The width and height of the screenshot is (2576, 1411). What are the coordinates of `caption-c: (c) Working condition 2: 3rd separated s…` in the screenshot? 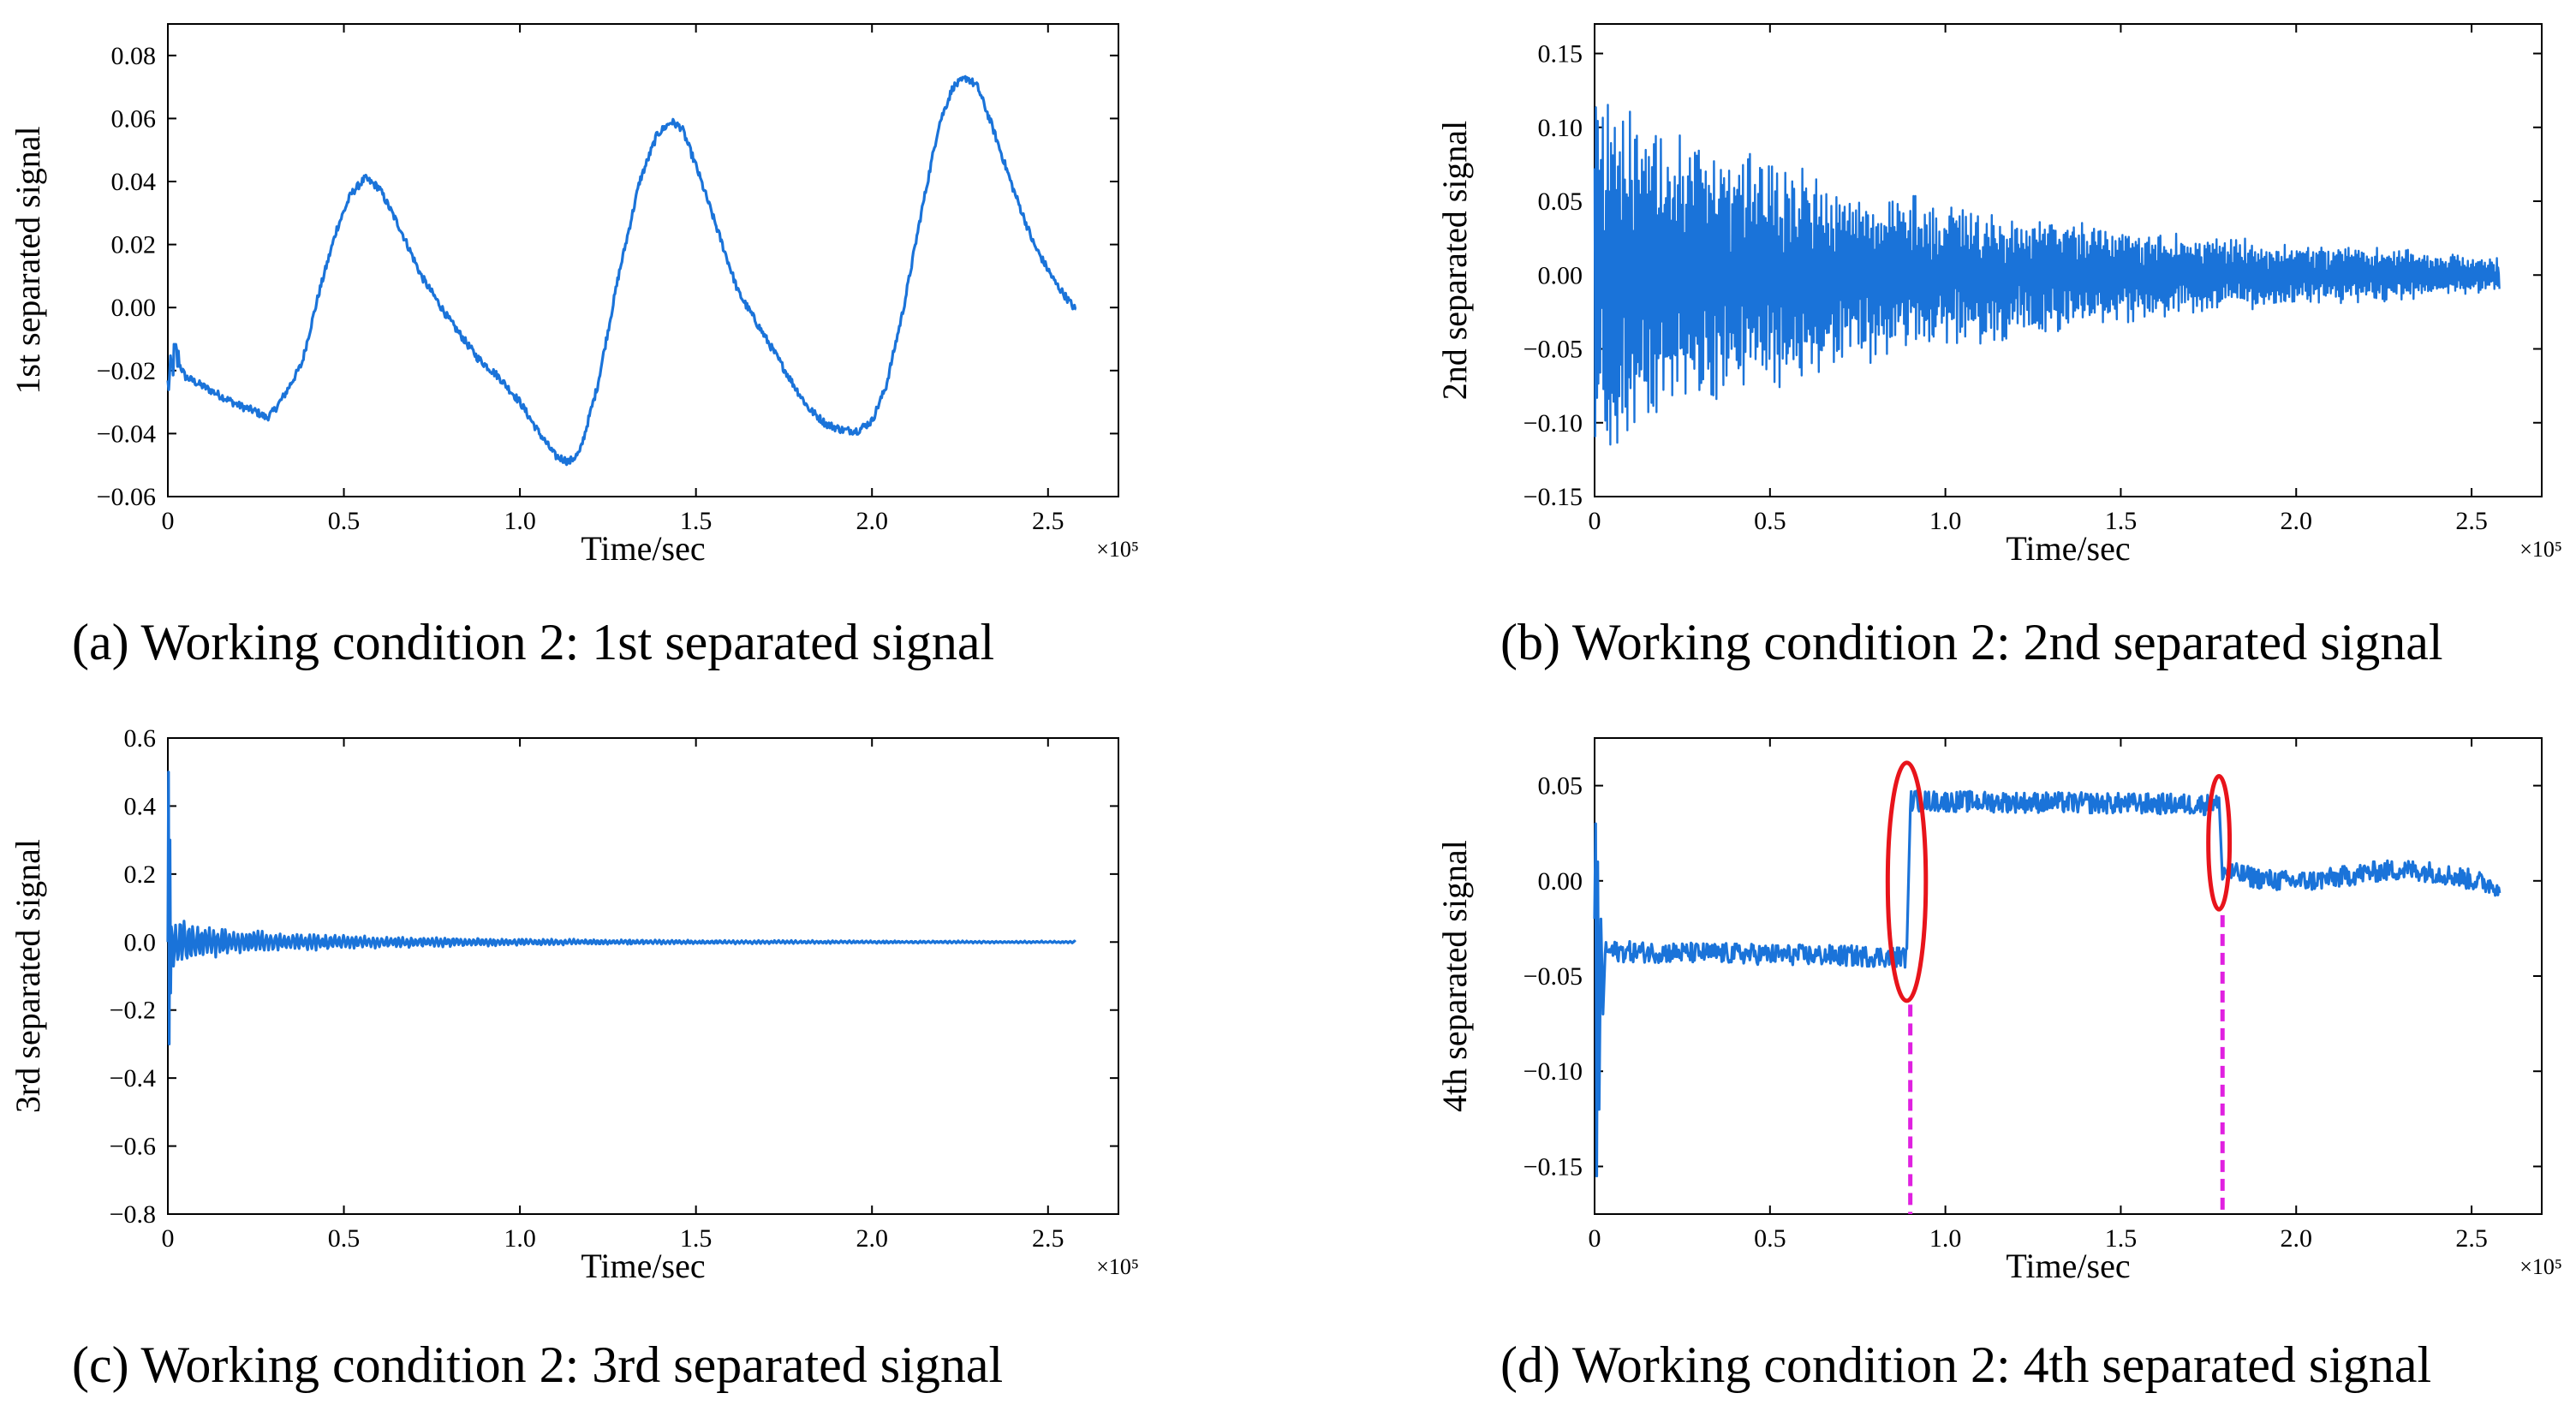 It's located at (538, 1365).